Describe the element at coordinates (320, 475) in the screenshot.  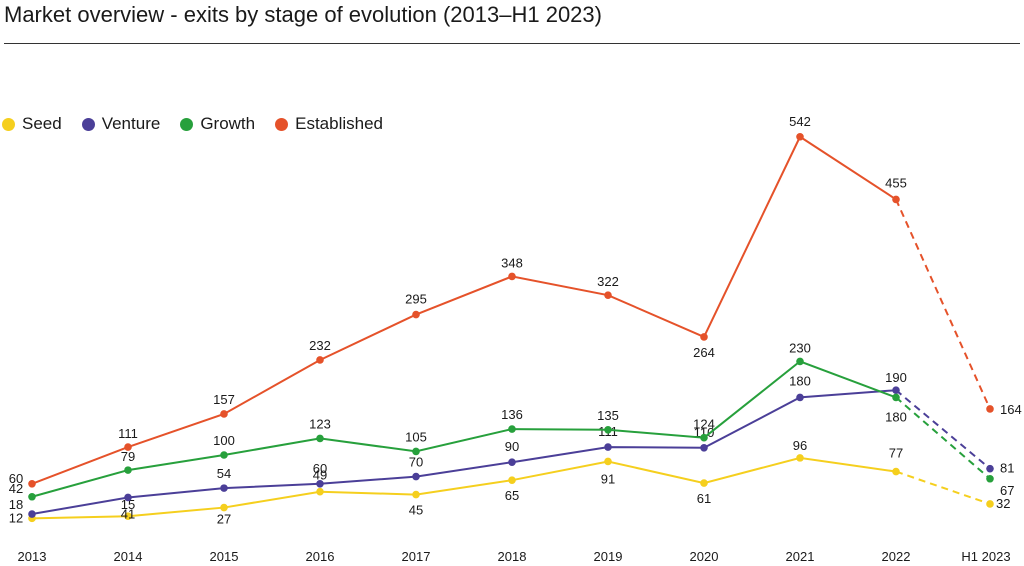
I see `data-label-seed-2016: 49` at that location.